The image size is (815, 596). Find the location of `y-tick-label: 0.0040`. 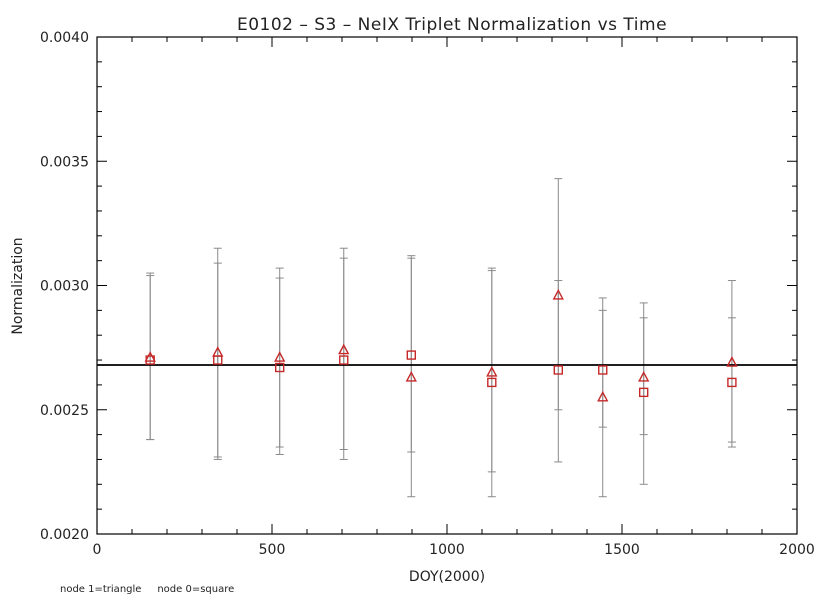

y-tick-label: 0.0040 is located at coordinates (64, 38).